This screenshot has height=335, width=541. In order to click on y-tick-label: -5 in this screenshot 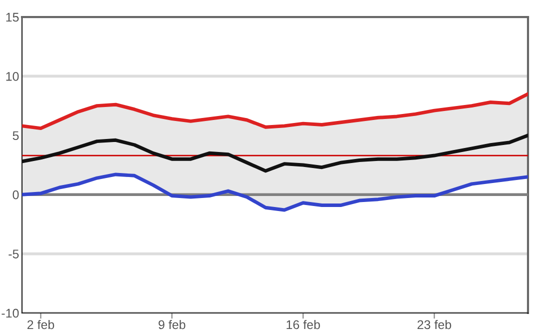, I will do `click(13, 254)`.